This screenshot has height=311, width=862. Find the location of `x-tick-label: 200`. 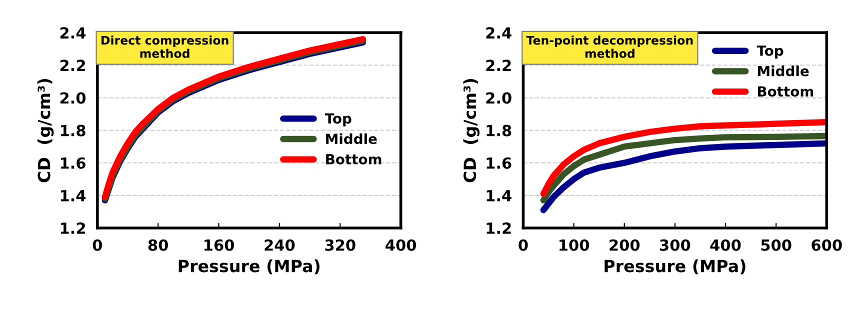

x-tick-label: 200 is located at coordinates (625, 245).